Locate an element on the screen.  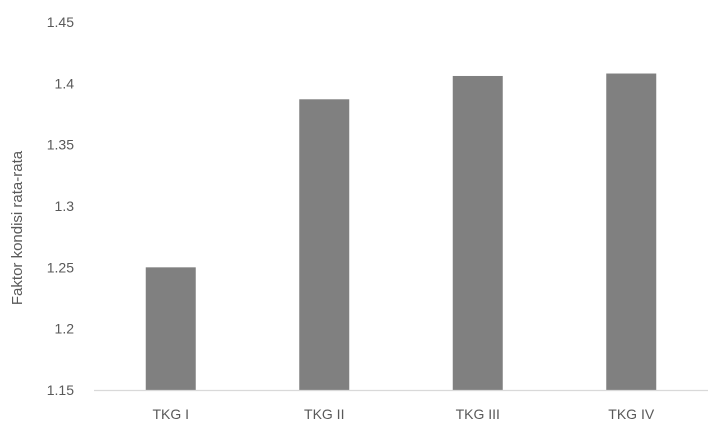
x-tick-label: TKG IV is located at coordinates (631, 414).